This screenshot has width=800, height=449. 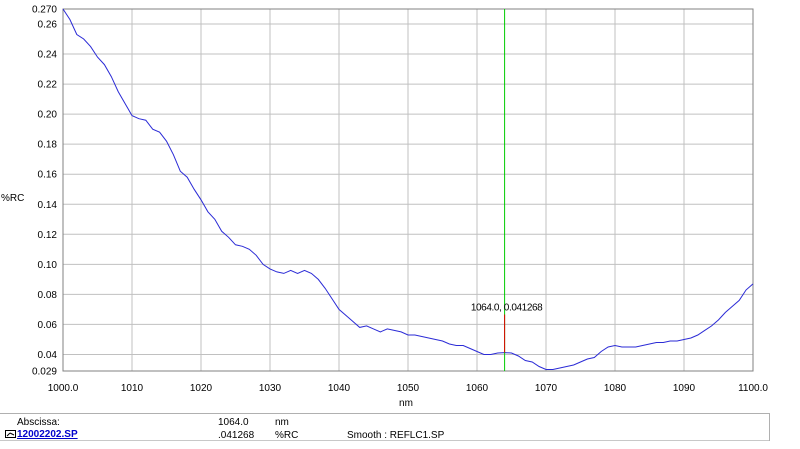 I want to click on y-axis-label: %RC, so click(x=12, y=198).